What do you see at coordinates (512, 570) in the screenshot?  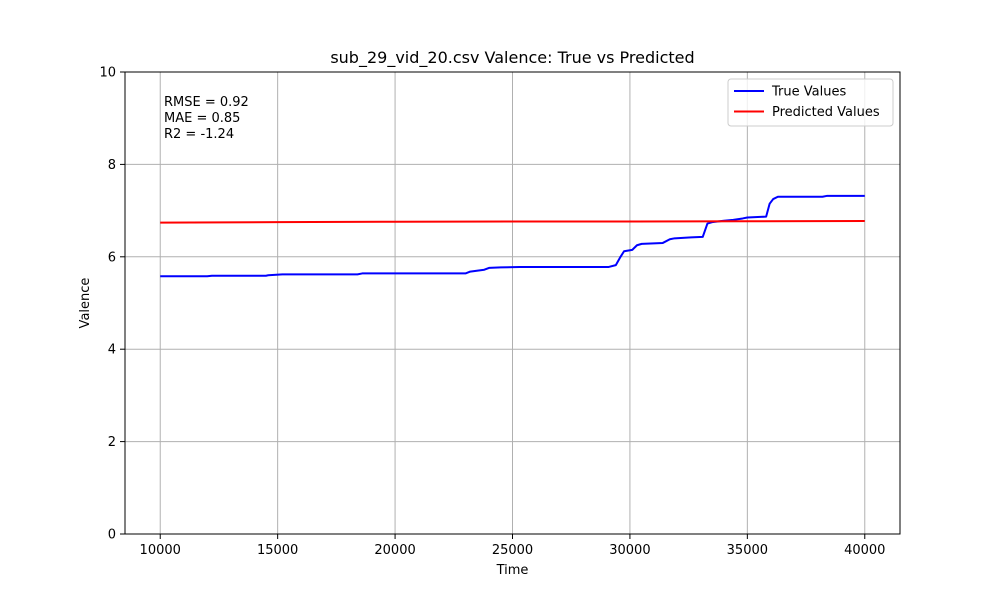 I see `x-axis-label: Time` at bounding box center [512, 570].